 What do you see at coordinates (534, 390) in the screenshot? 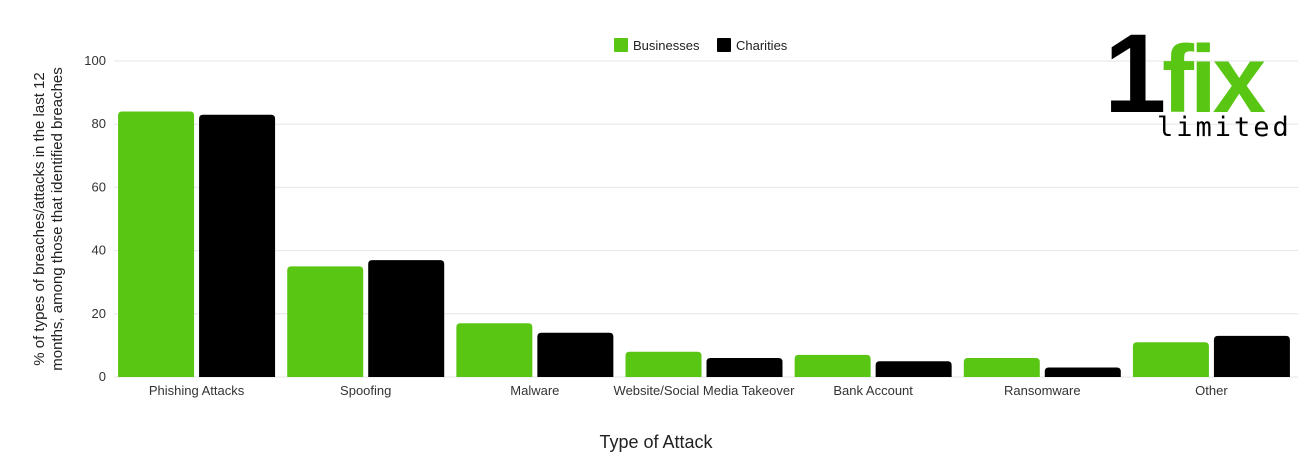
I see `x-category-label: Malware` at bounding box center [534, 390].